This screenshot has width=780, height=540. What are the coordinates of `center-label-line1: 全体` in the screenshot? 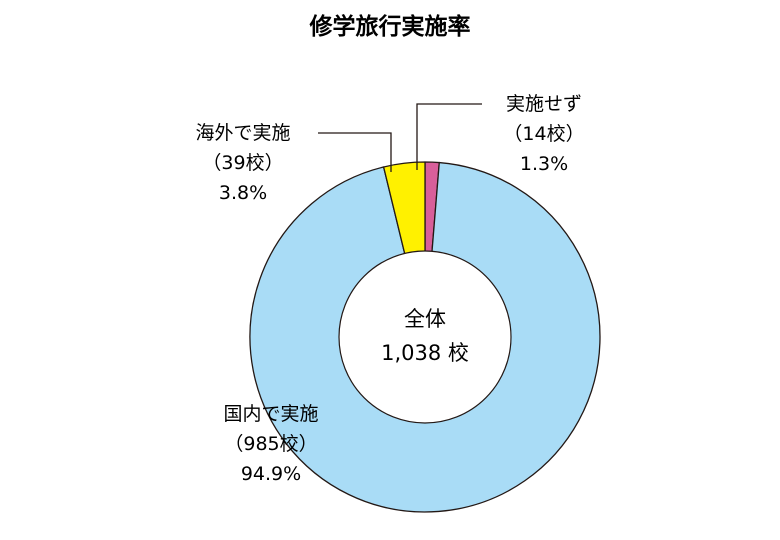 It's located at (425, 319).